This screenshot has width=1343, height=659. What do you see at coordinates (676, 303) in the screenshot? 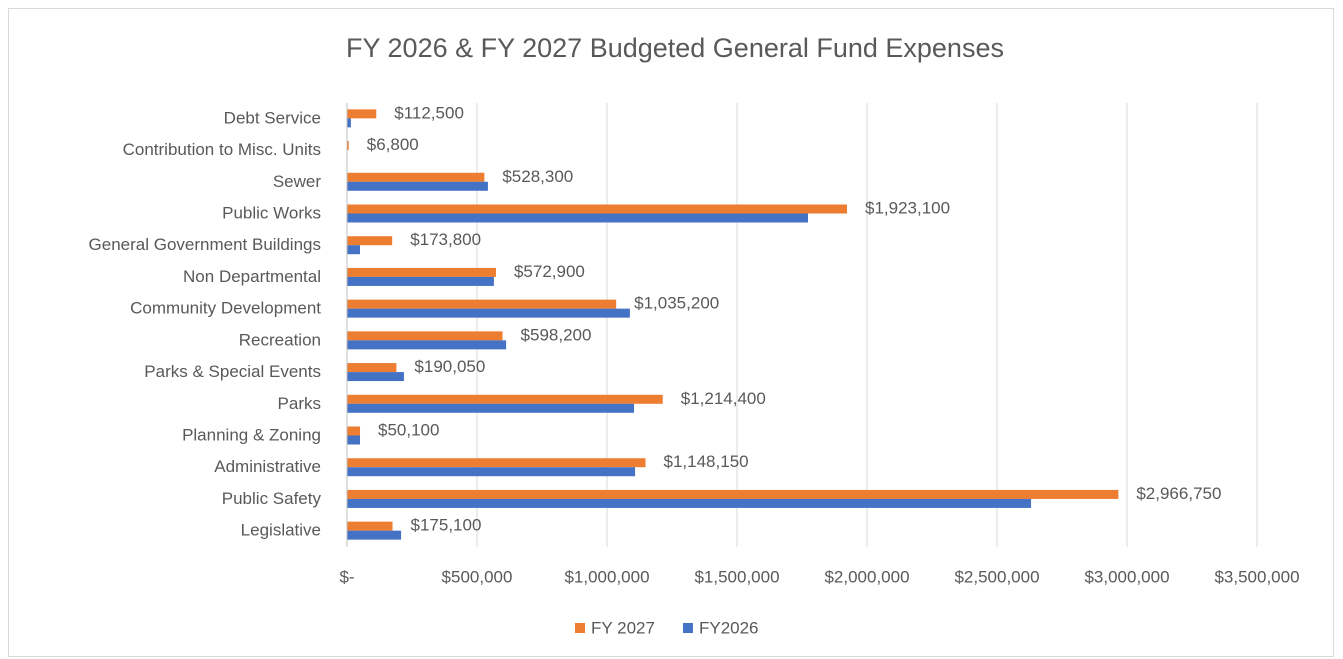
I see `data-label: $1,035,200` at bounding box center [676, 303].